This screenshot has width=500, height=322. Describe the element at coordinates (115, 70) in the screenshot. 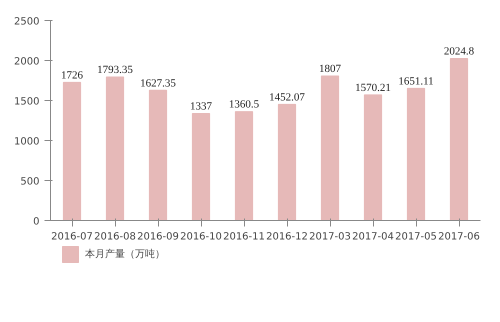

I see `data-label: 1793.35` at that location.